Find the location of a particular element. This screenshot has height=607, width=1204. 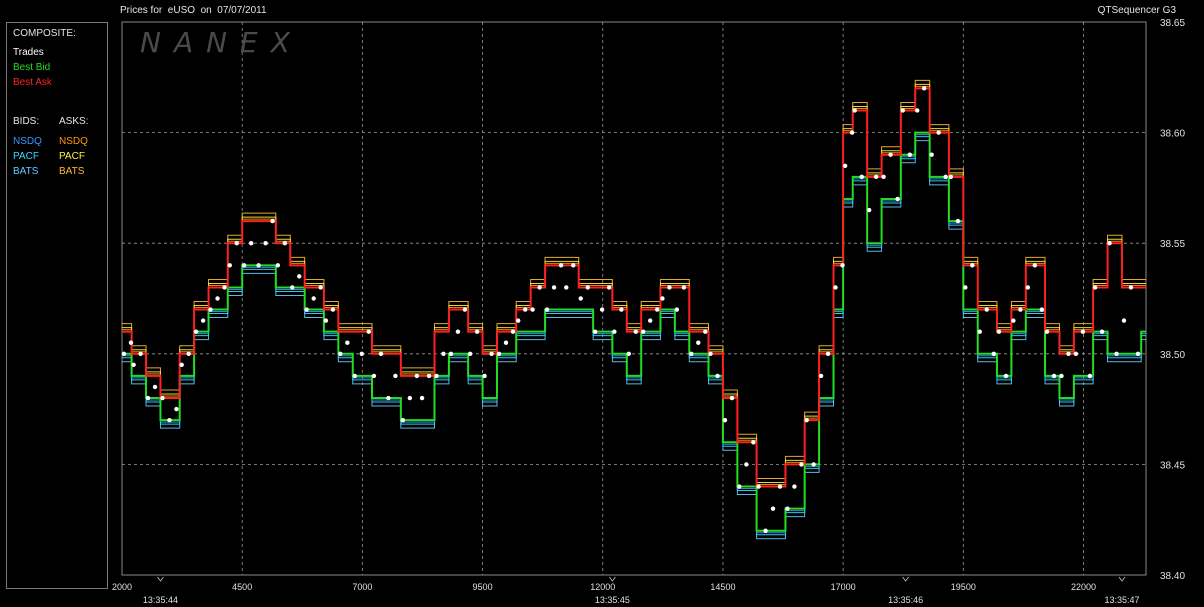

x-tick-label: 22000 is located at coordinates (1083, 587).